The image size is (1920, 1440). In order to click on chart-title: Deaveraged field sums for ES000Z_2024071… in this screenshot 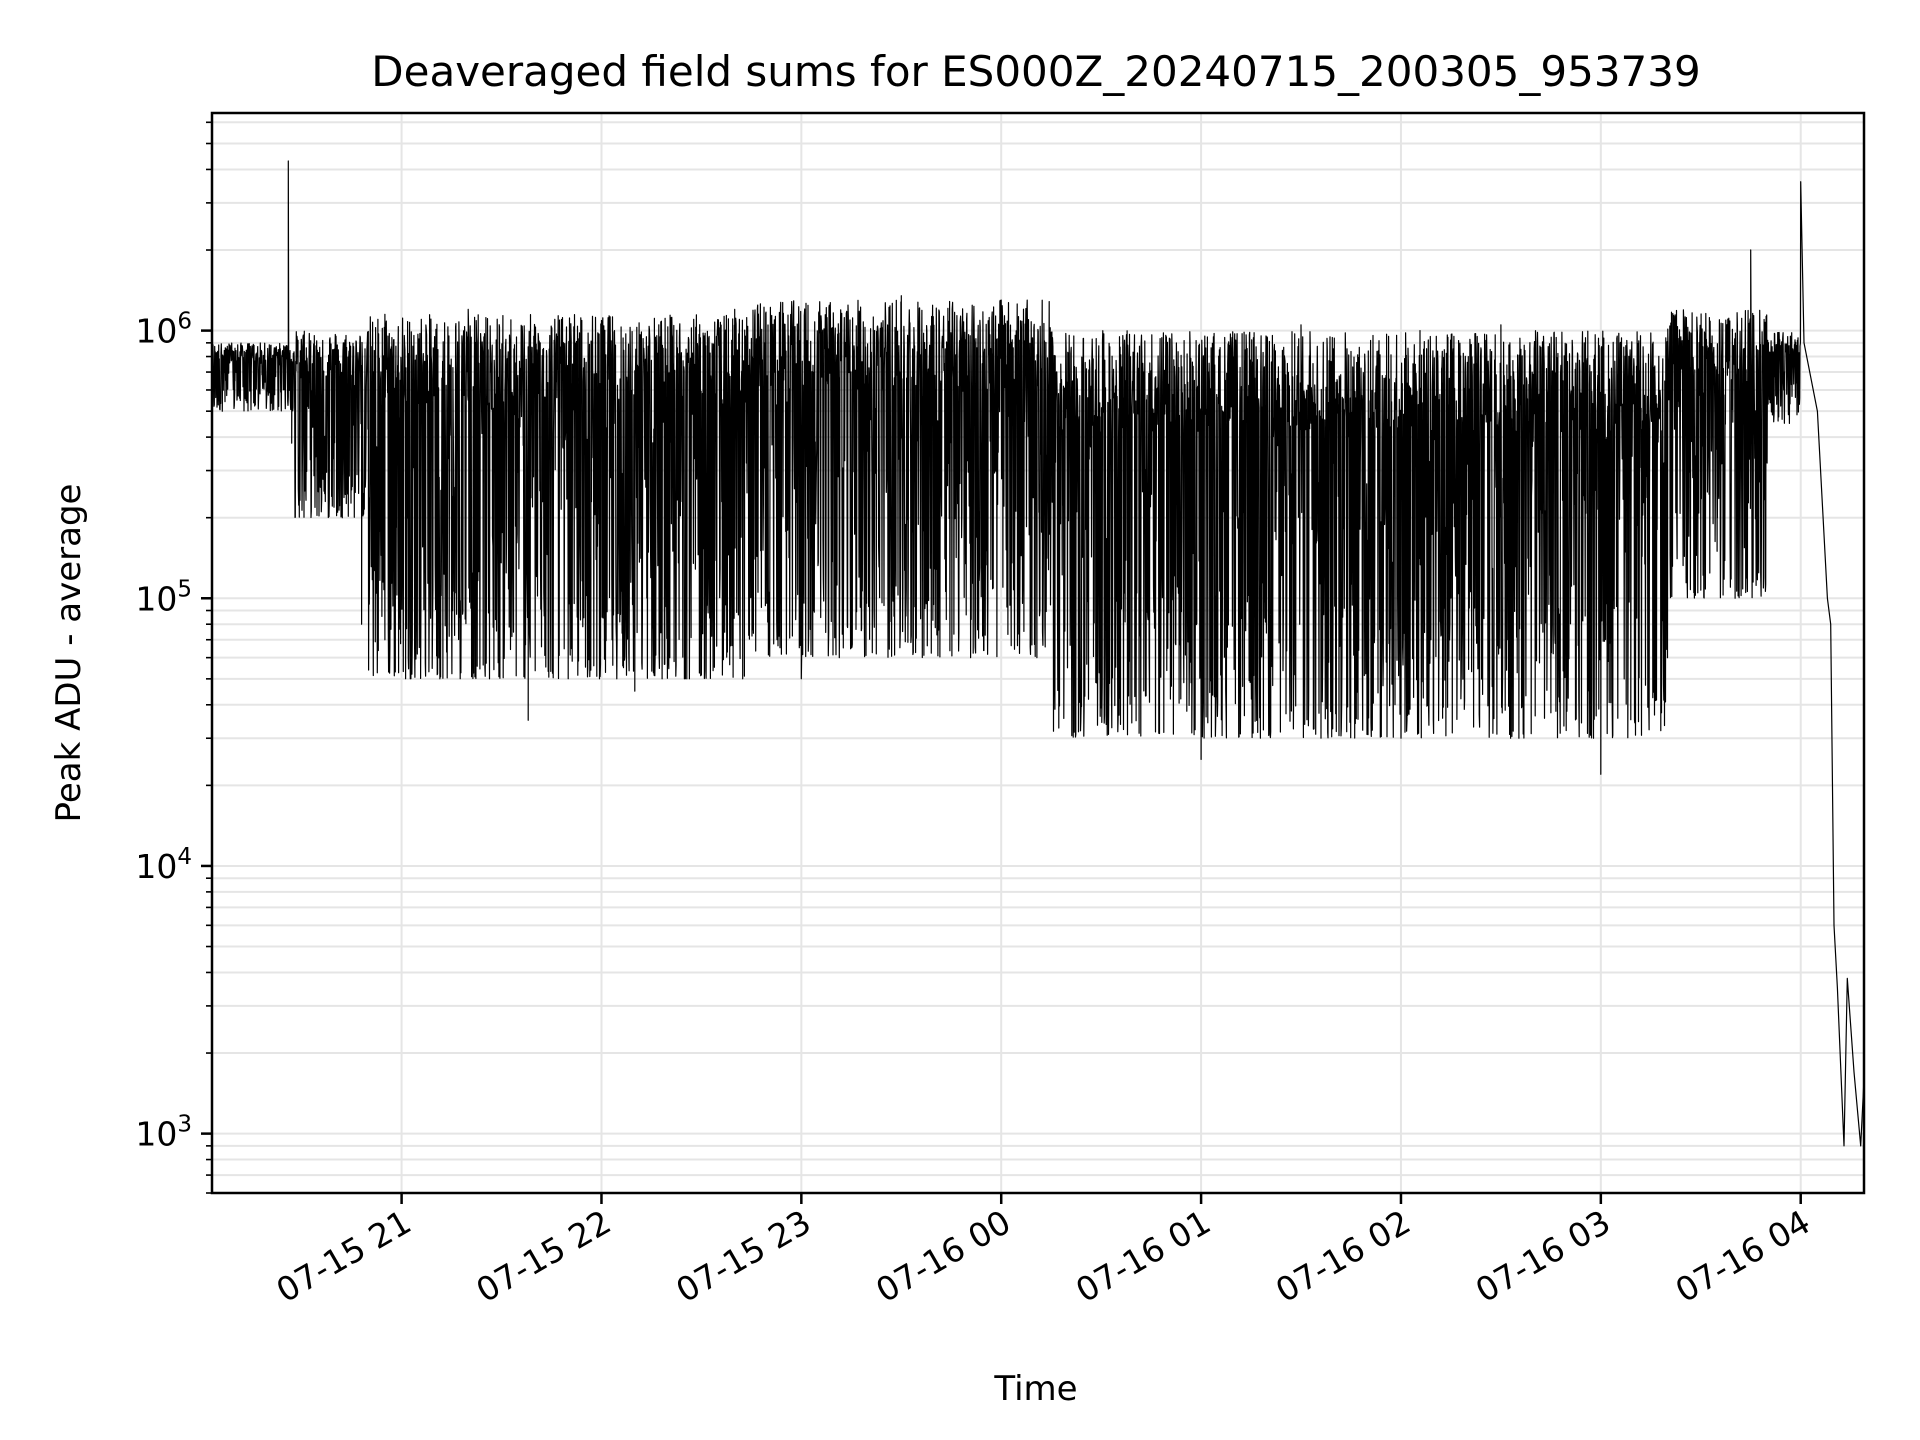, I will do `click(1035, 71)`.